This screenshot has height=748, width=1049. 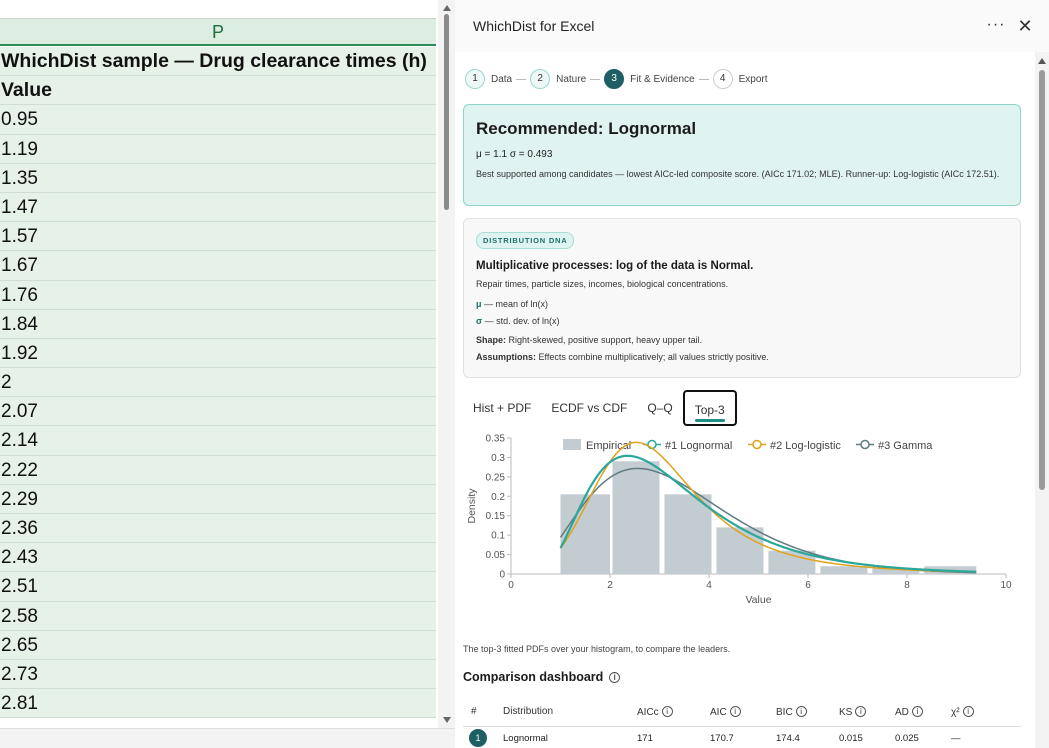 What do you see at coordinates (218, 237) in the screenshot?
I see `cell-value: 1.57` at bounding box center [218, 237].